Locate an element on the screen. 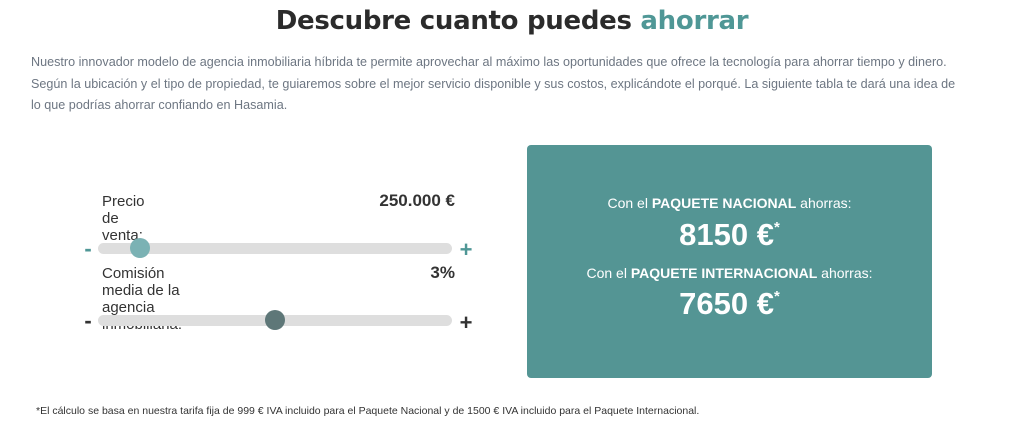 The height and width of the screenshot is (443, 1024). national-prefix: Con el is located at coordinates (629, 203).